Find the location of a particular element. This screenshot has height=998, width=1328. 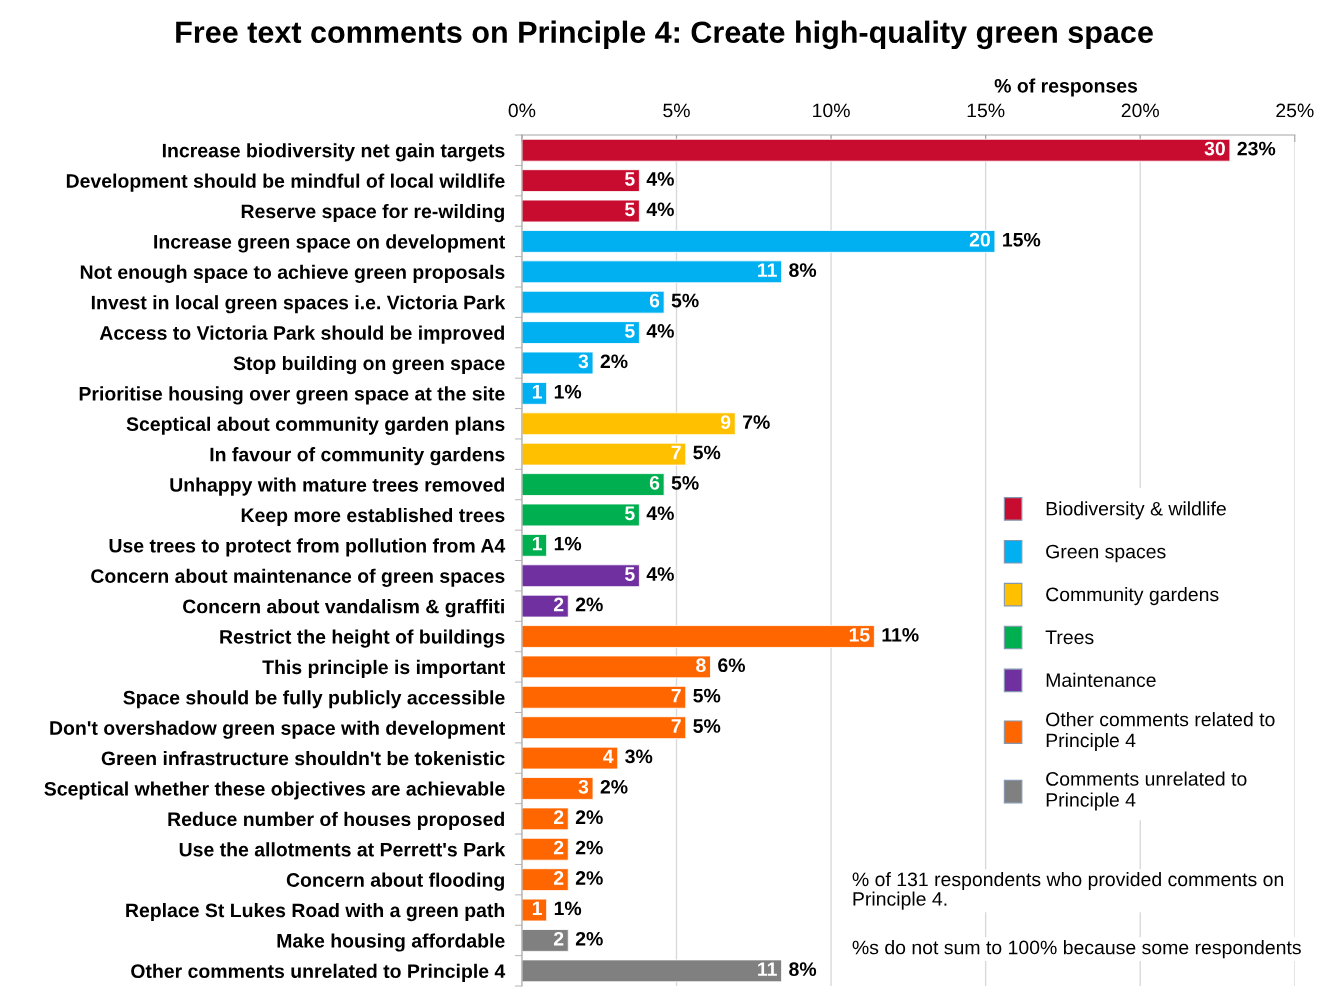

x-tick-label: 25% is located at coordinates (1295, 110).